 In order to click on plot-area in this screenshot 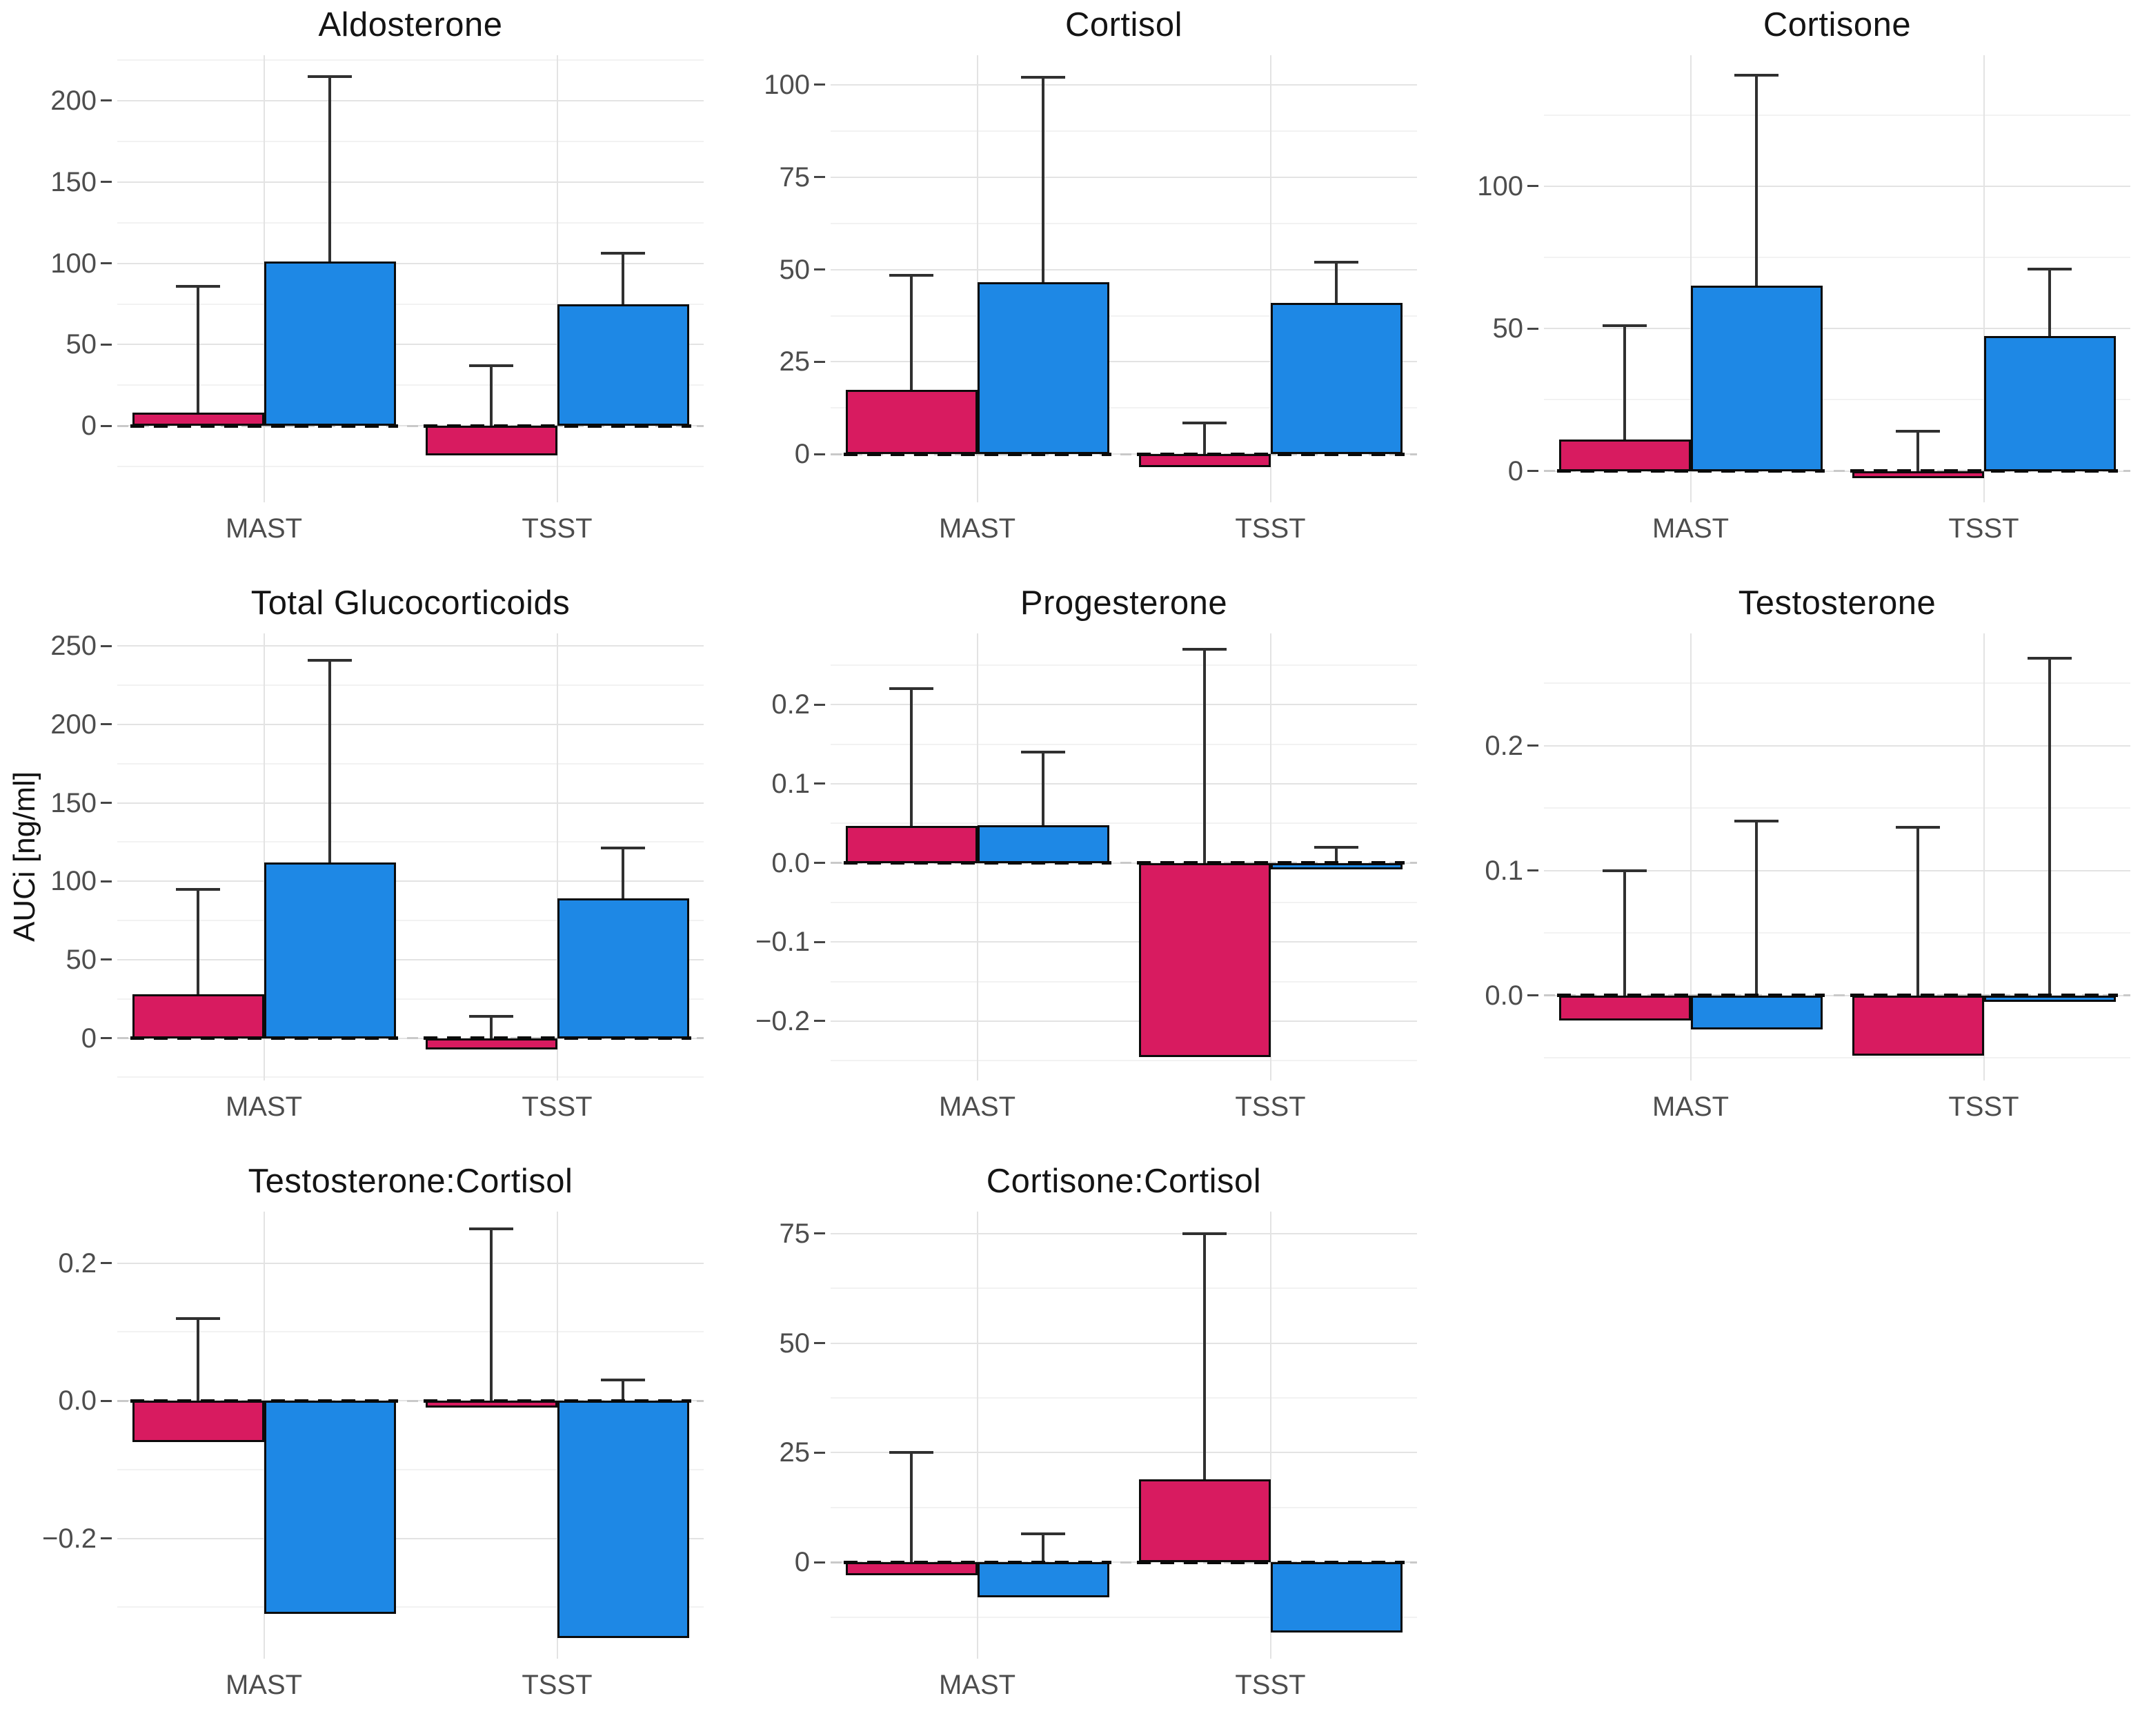, I will do `click(411, 278)`.